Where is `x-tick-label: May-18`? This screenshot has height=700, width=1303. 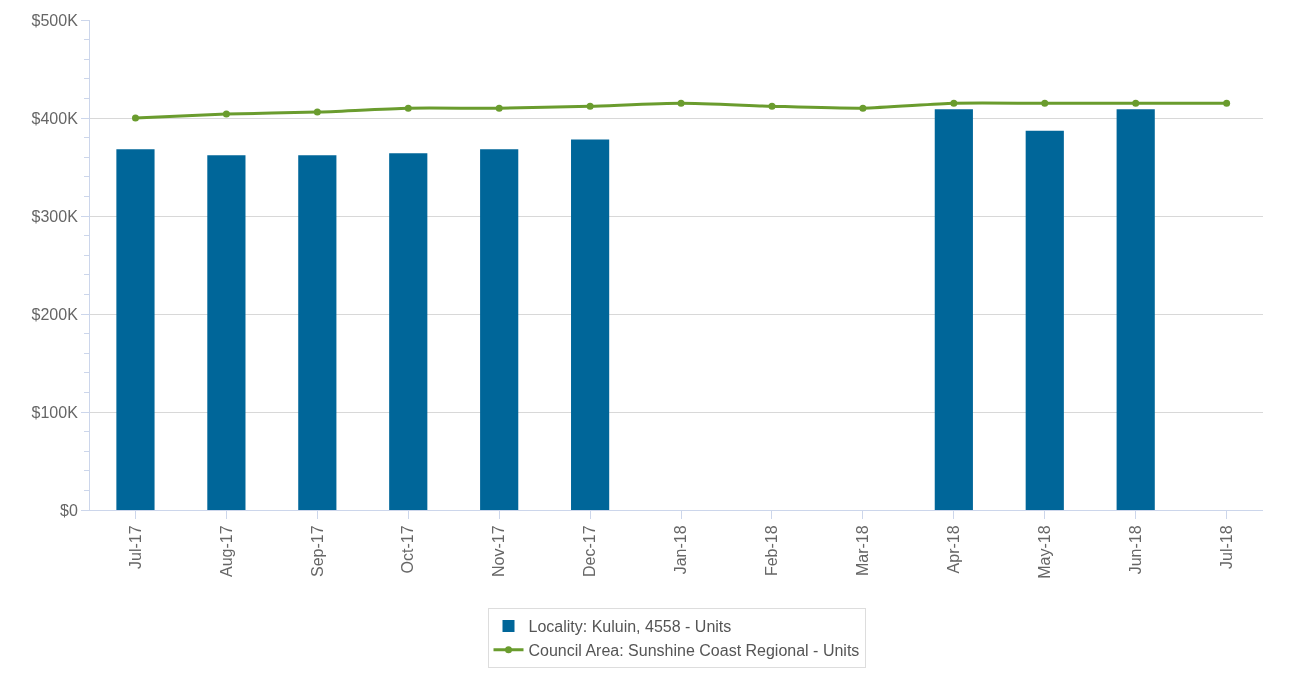
x-tick-label: May-18 is located at coordinates (1044, 552).